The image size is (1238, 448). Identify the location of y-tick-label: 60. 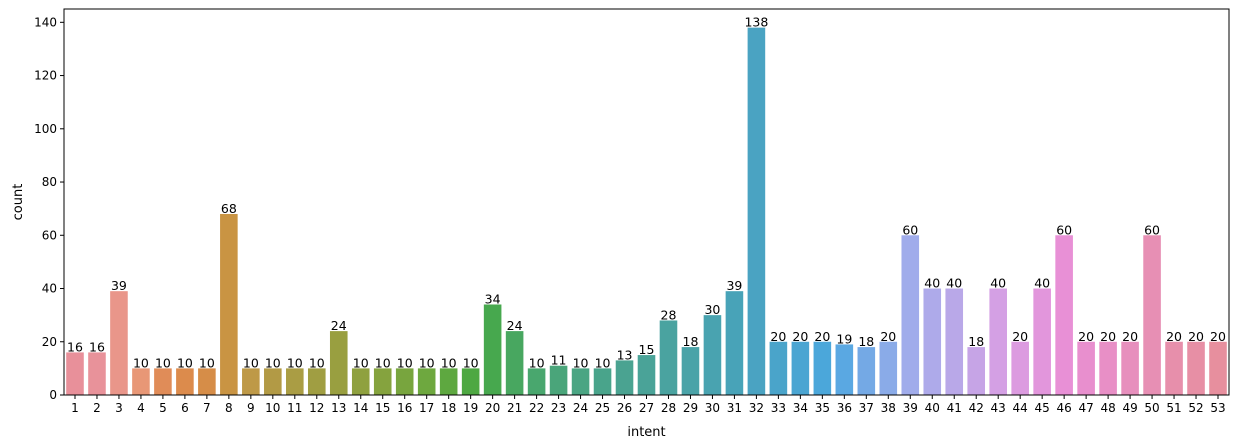
(49, 235).